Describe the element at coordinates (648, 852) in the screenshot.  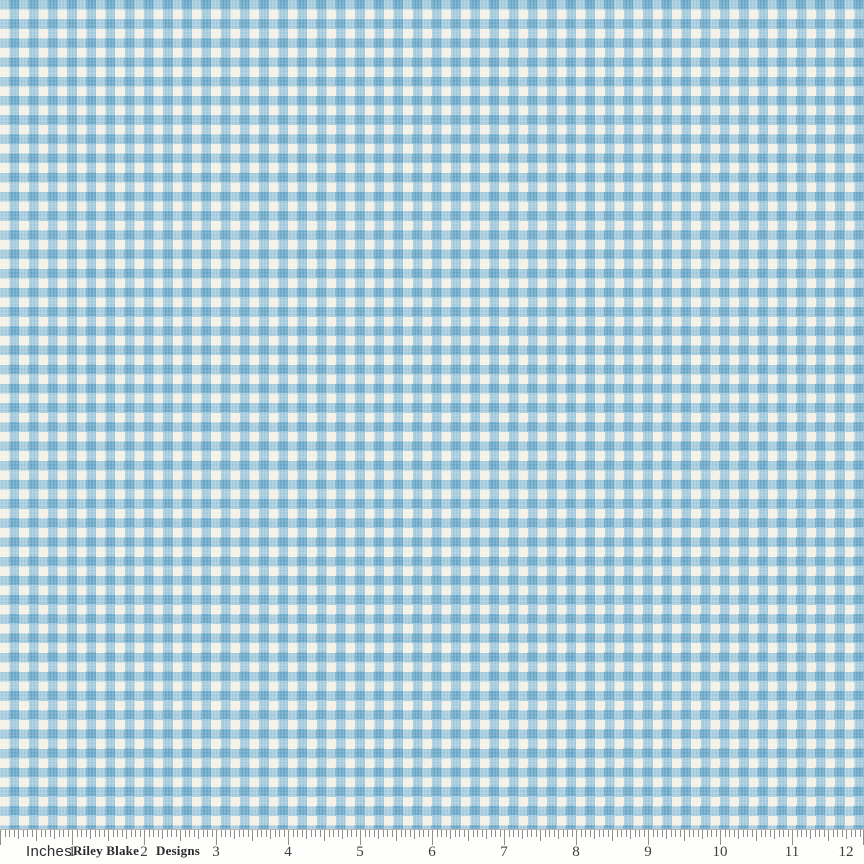
I see `ruler-number-9: 9` at that location.